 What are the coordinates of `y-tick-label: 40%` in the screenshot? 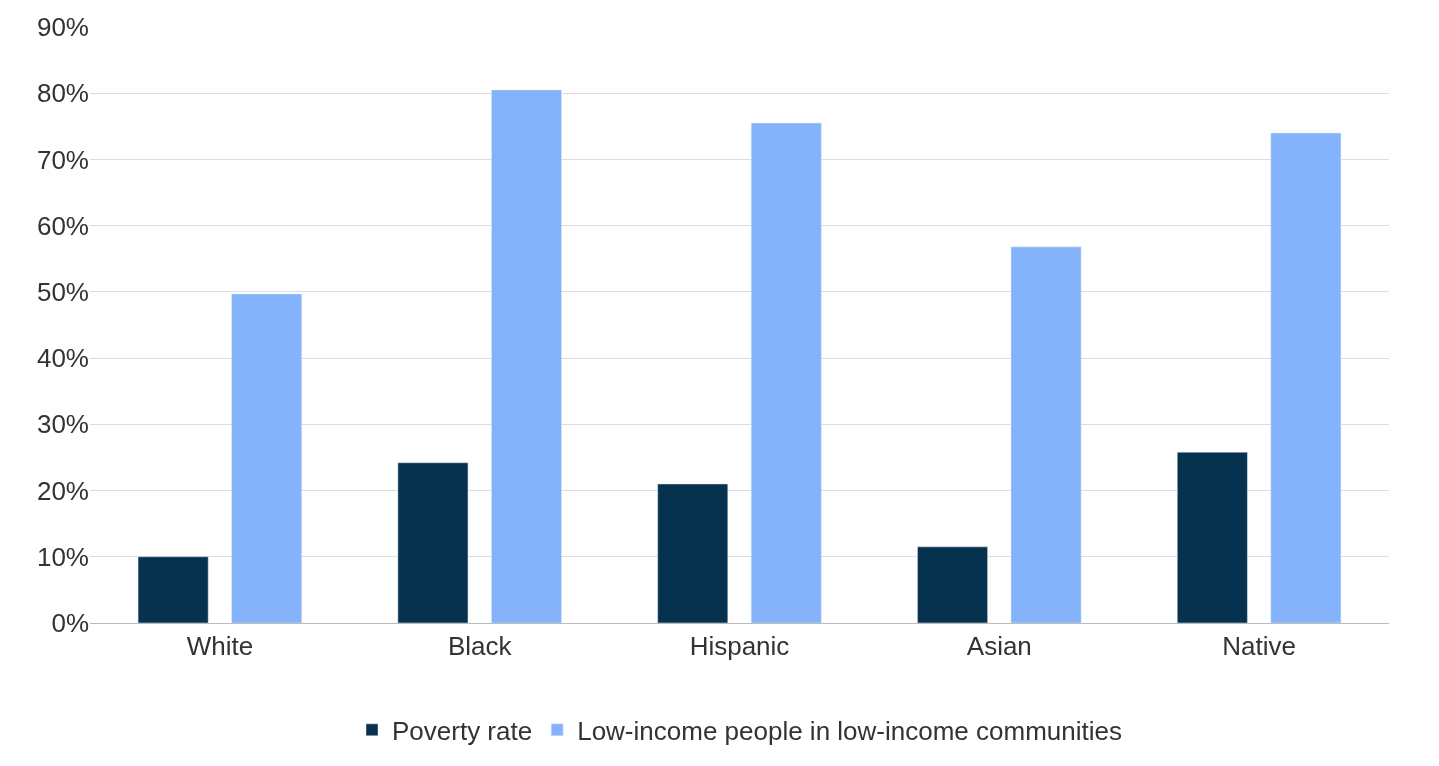 It's located at (62, 358).